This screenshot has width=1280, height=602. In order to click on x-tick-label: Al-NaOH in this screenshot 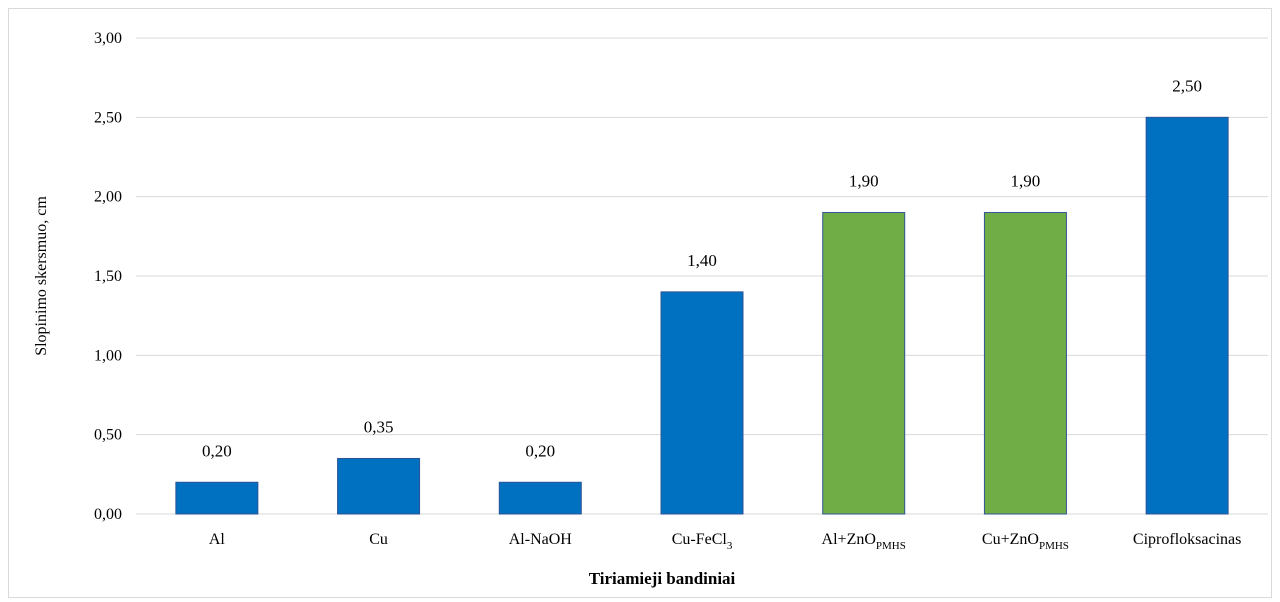, I will do `click(541, 539)`.